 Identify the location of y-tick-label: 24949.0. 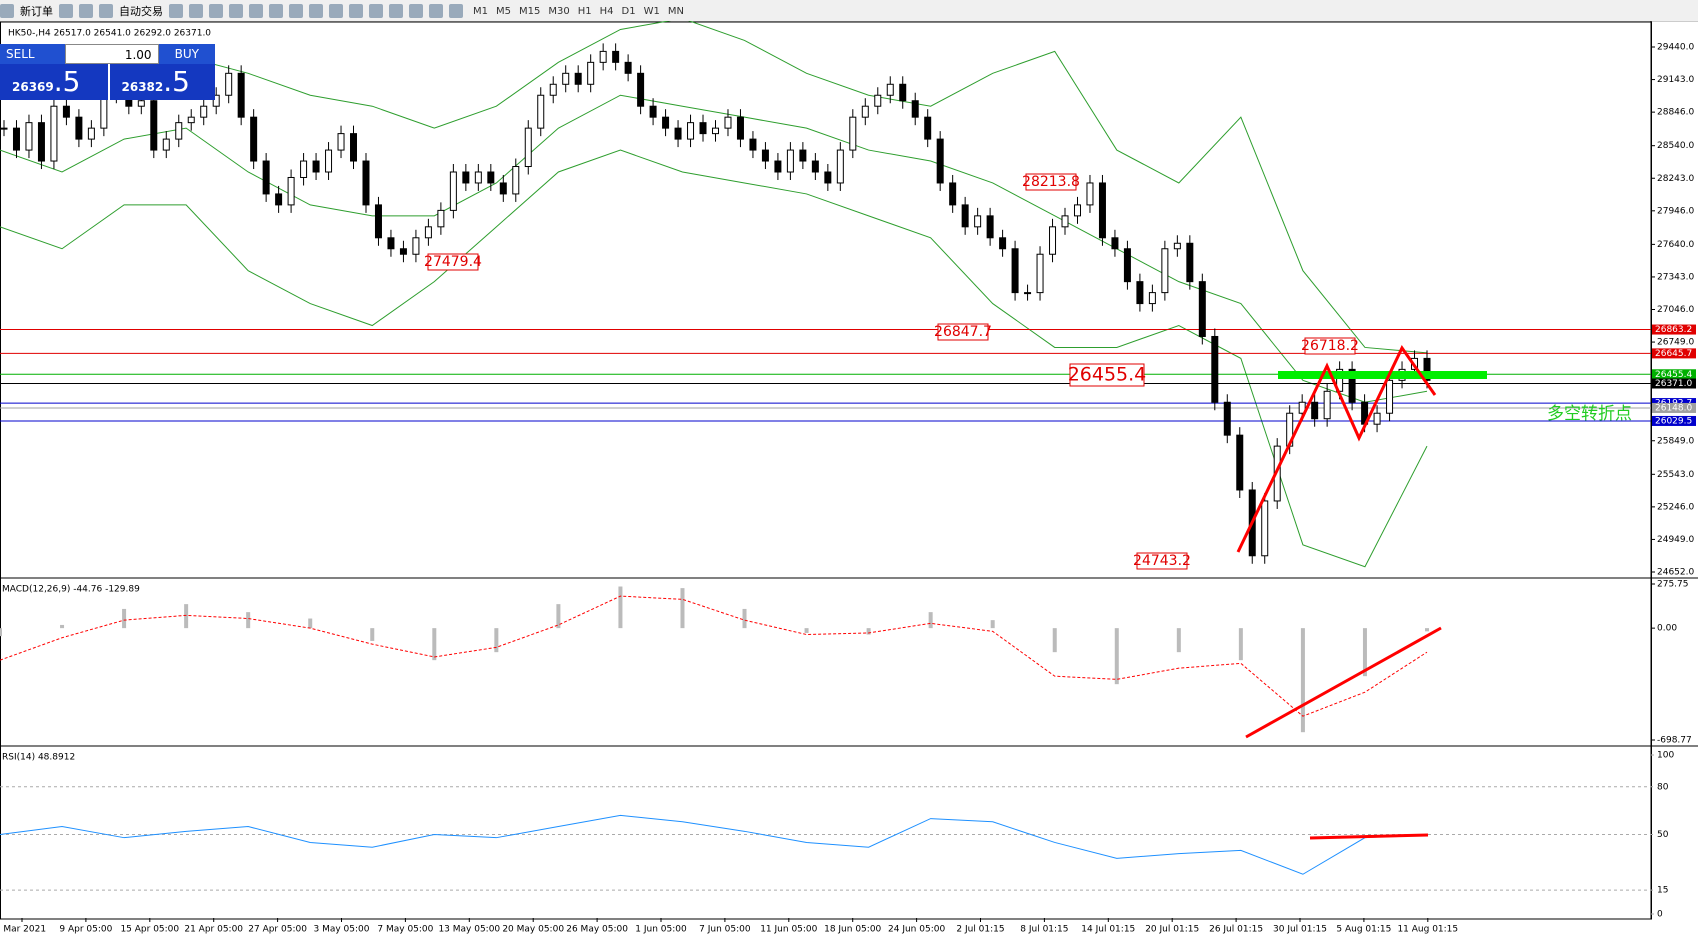
(1675, 540).